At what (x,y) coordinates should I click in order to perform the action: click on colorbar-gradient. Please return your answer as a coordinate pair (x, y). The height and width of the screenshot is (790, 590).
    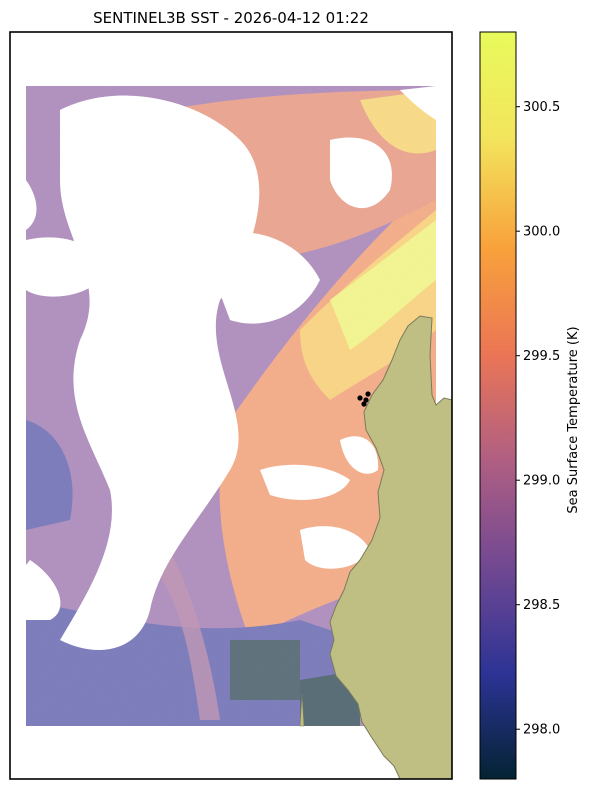
    Looking at the image, I should click on (498, 405).